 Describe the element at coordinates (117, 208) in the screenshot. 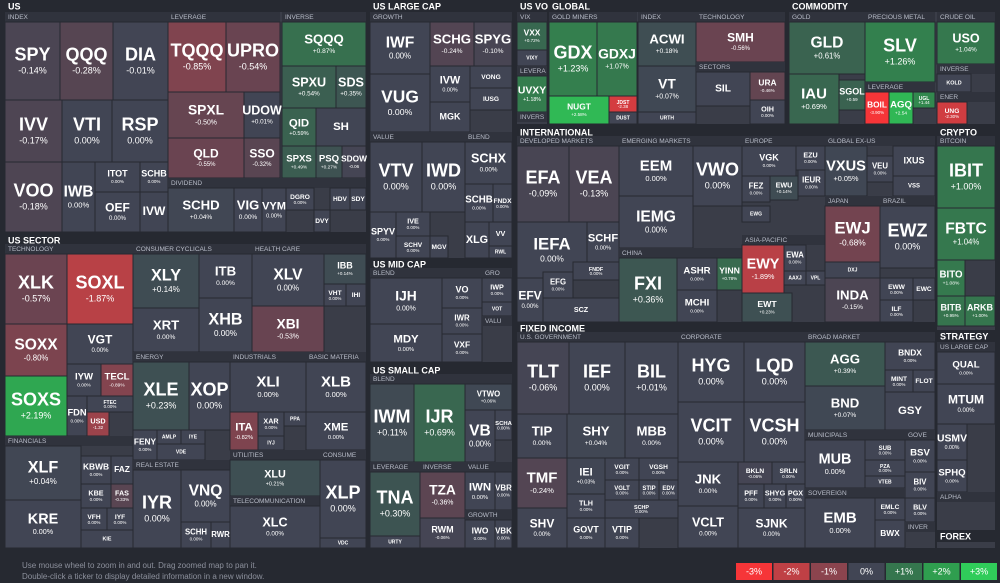

I see `ticker: OEF` at that location.